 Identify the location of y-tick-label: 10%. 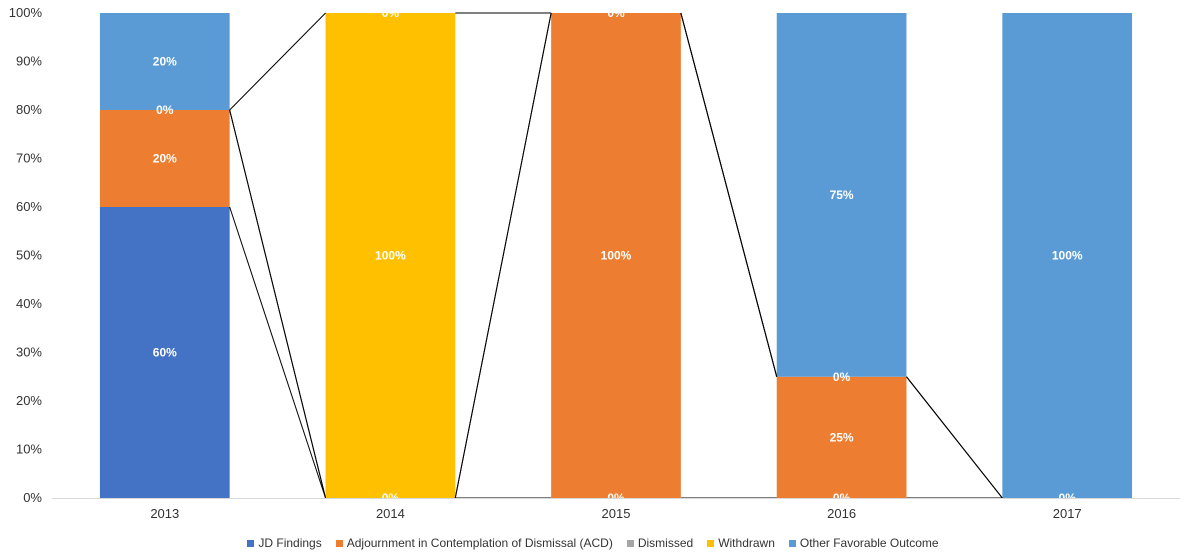
(29, 449).